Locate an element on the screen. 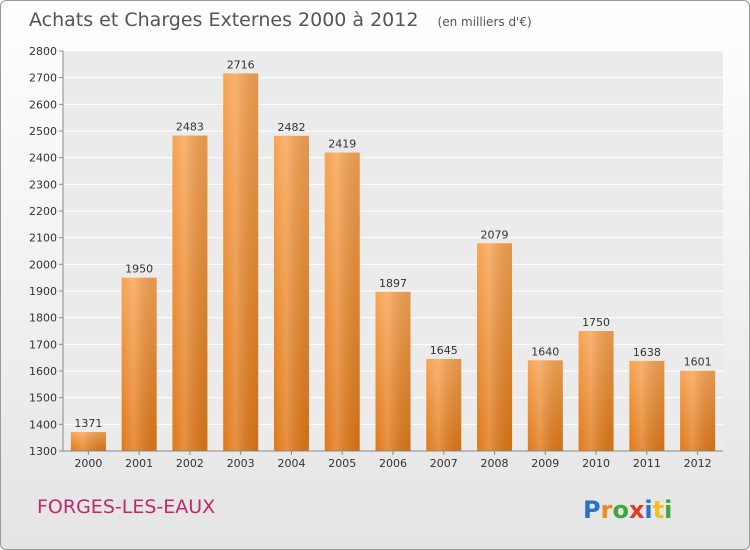  bar-value-label: 1601 is located at coordinates (698, 362).